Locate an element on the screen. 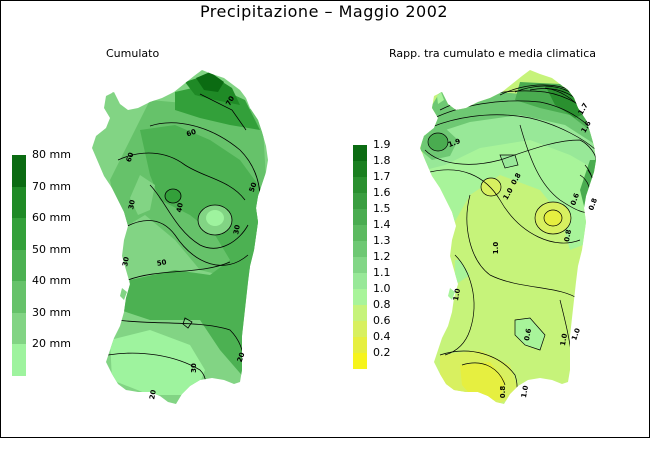  legend-label: 0.2 is located at coordinates (382, 352).